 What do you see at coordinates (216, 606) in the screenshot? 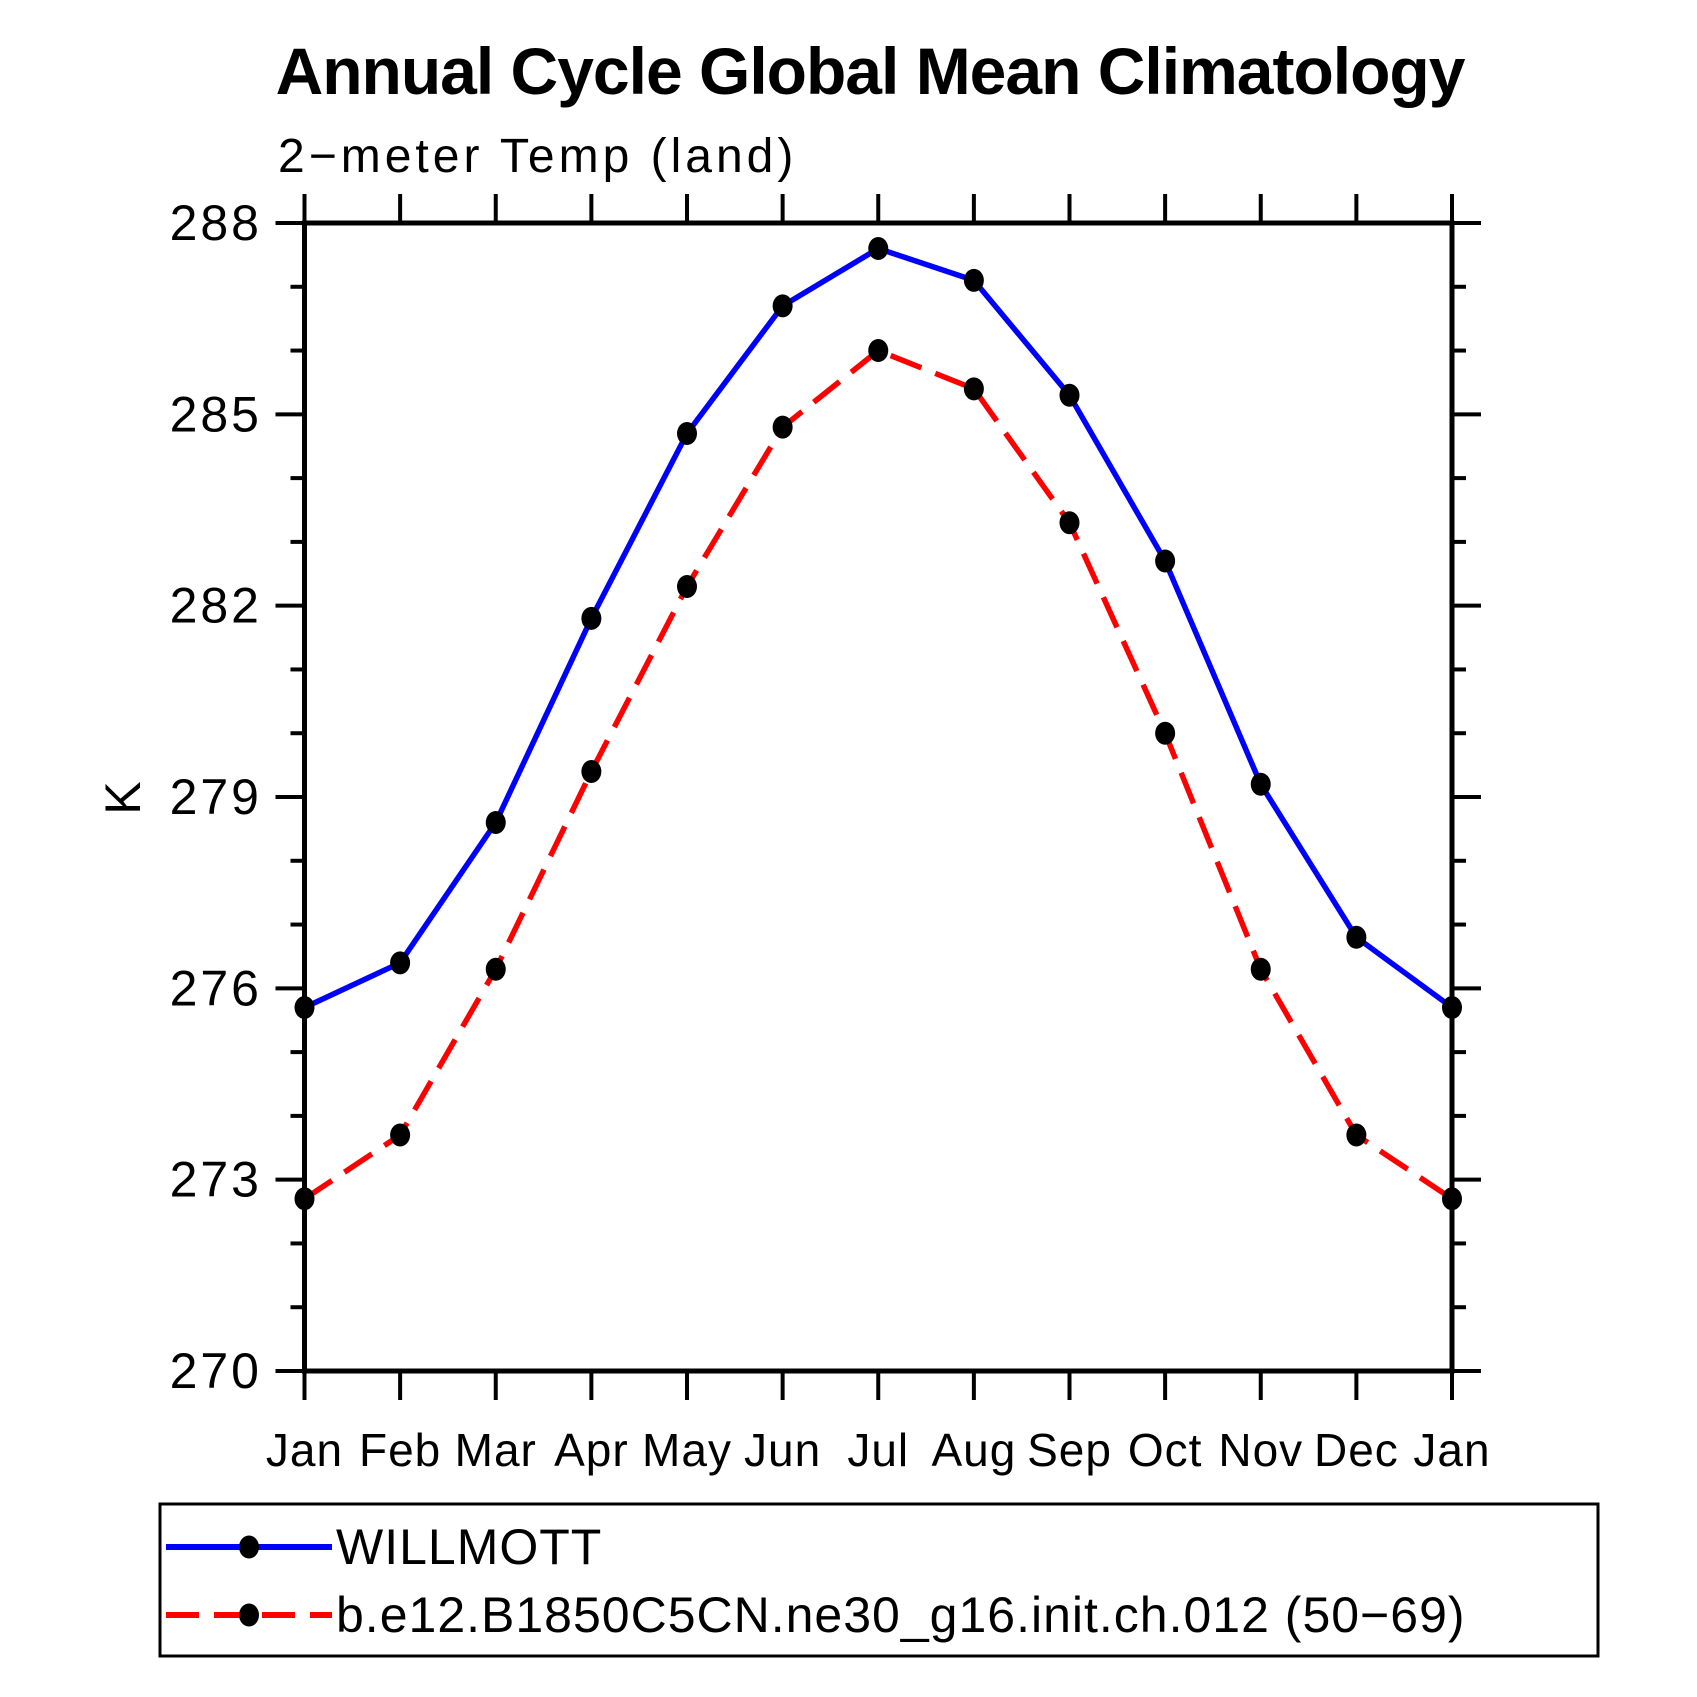
I see `y-tick-label: 282` at bounding box center [216, 606].